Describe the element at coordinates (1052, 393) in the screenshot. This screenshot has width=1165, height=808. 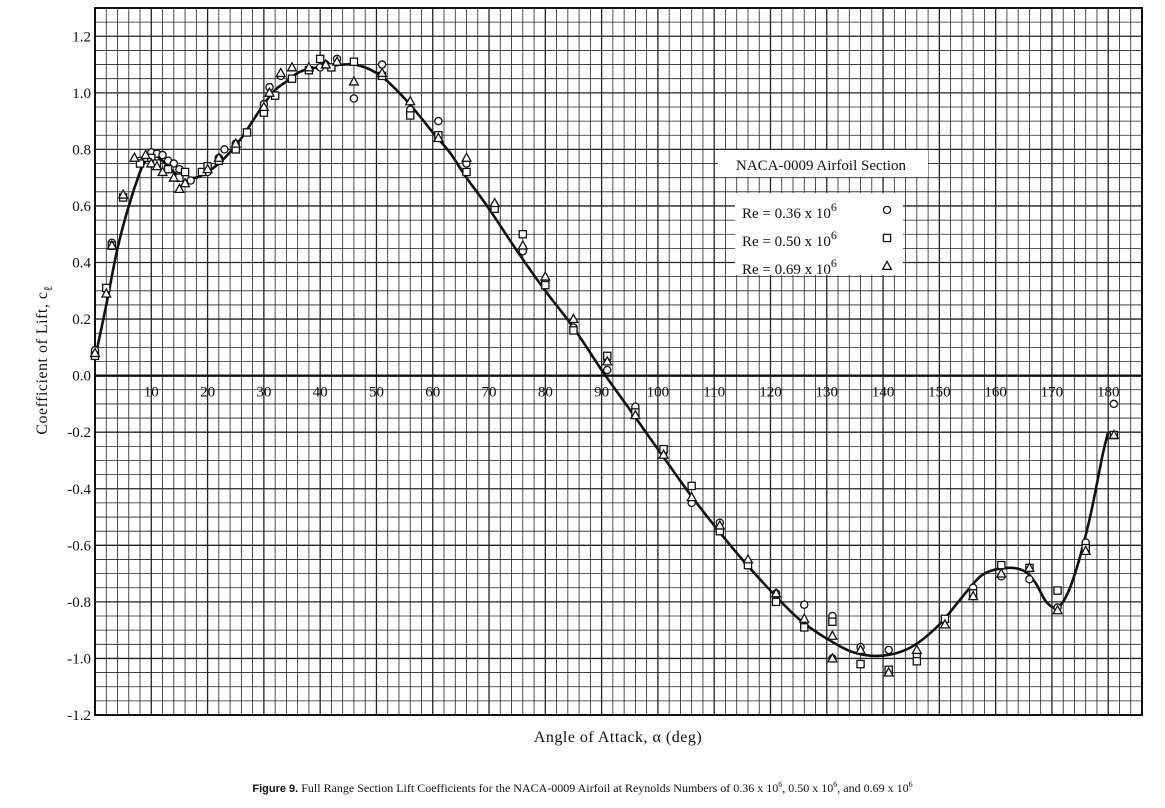
I see `x-tick-label: 170` at that location.